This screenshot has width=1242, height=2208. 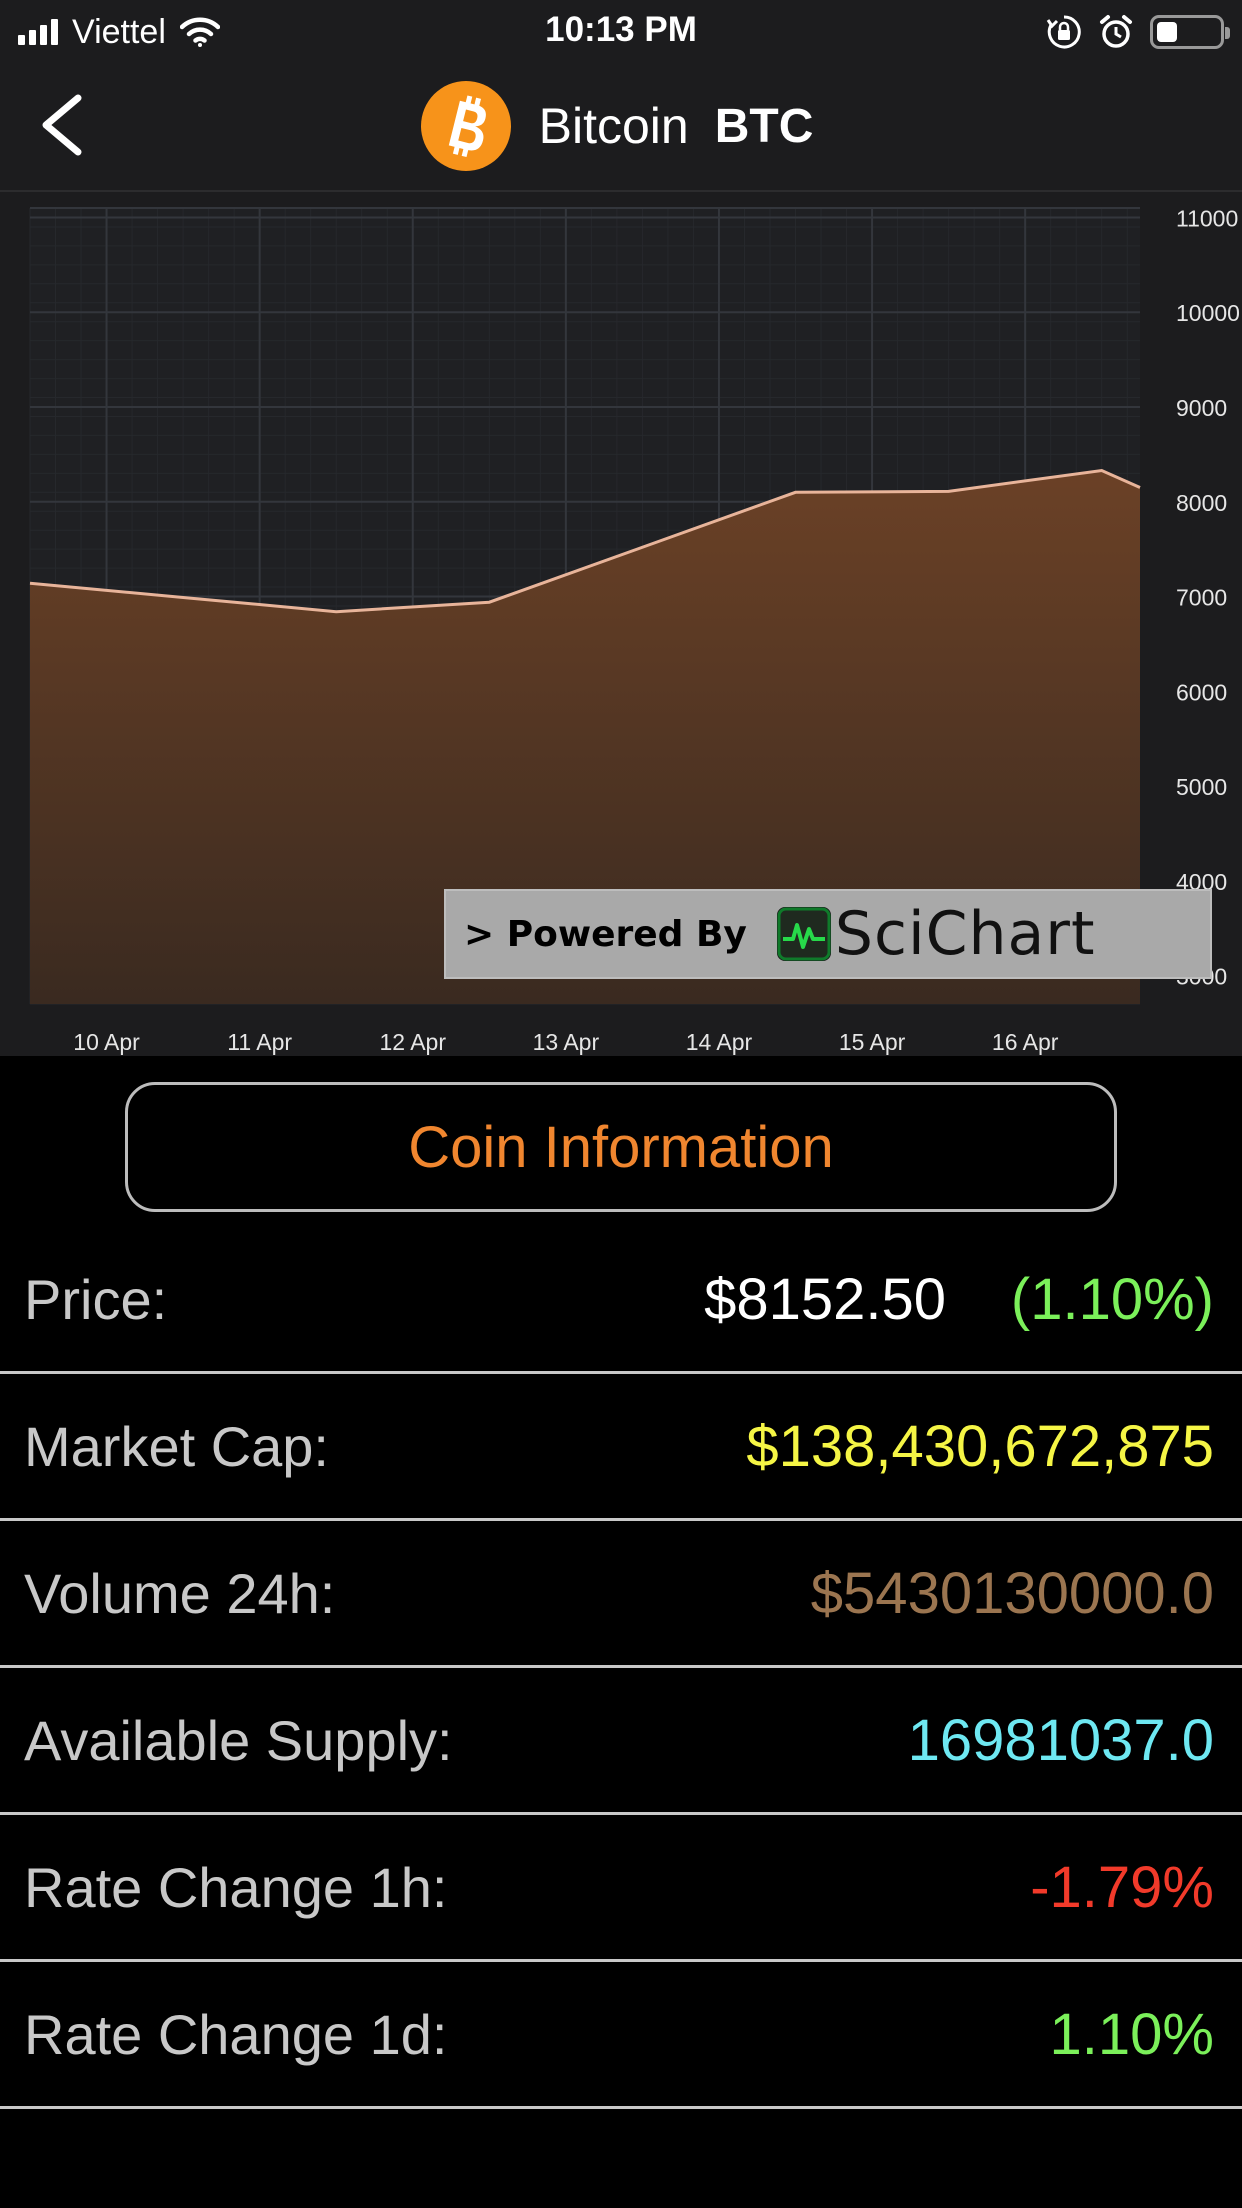 What do you see at coordinates (1060, 1740) in the screenshot?
I see `available-supply-value: 16981037.0` at bounding box center [1060, 1740].